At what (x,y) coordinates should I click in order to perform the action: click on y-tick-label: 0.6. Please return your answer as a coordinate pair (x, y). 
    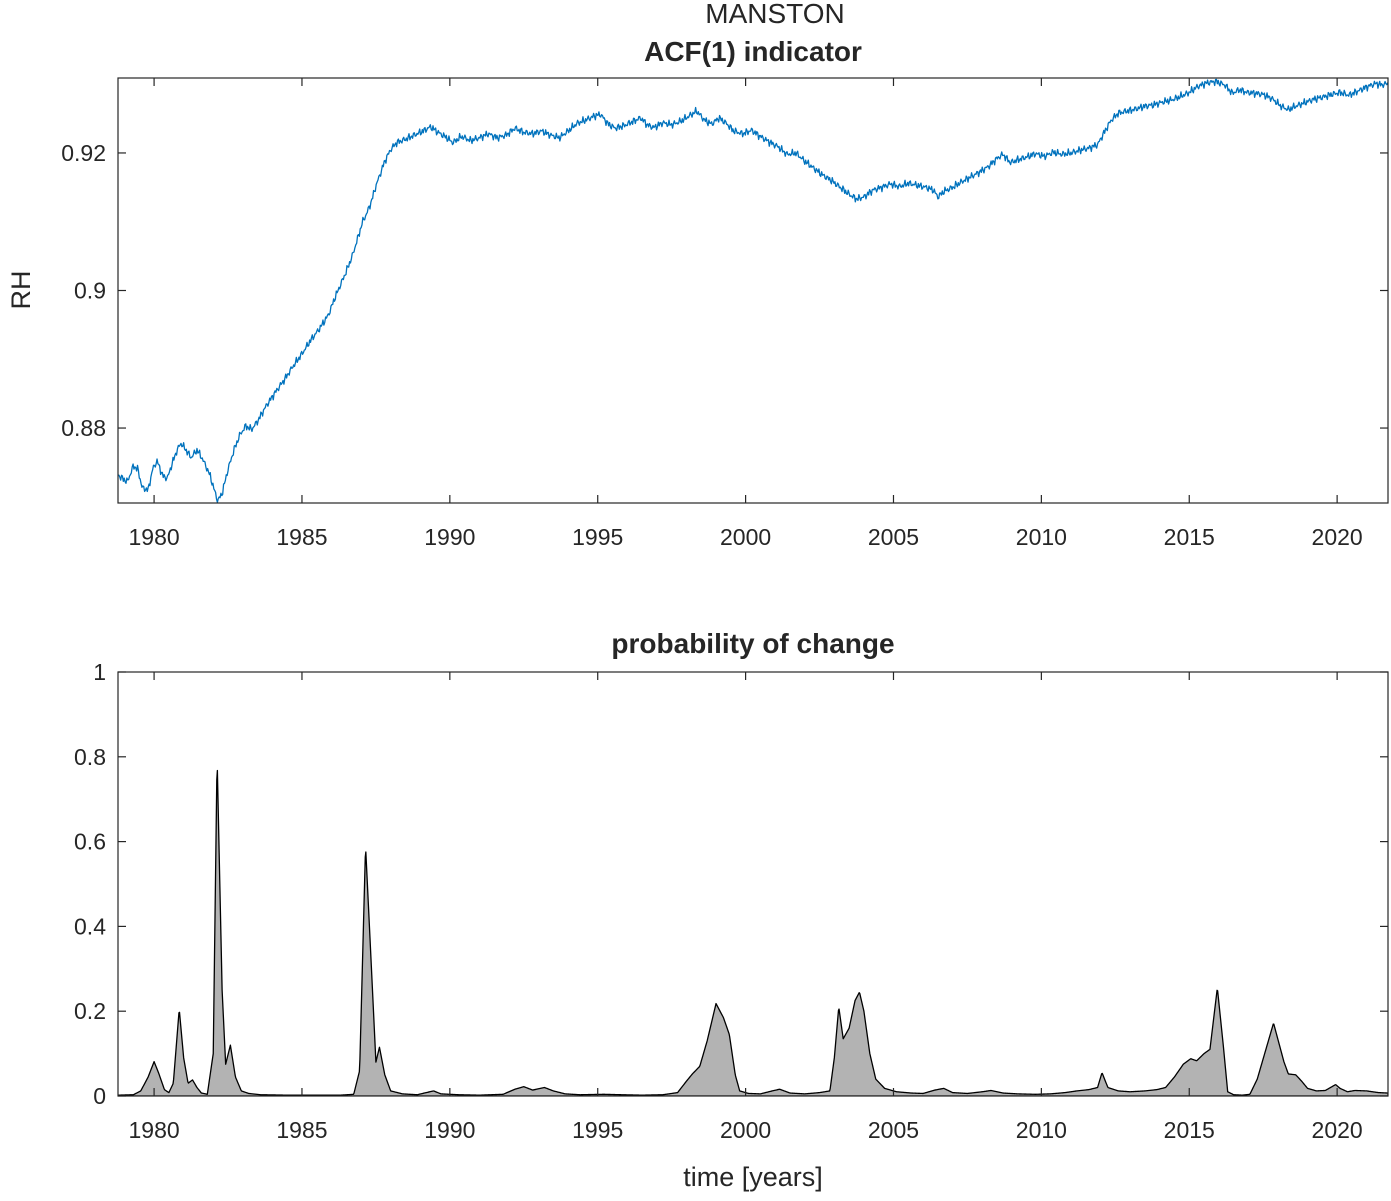
    Looking at the image, I should click on (90, 842).